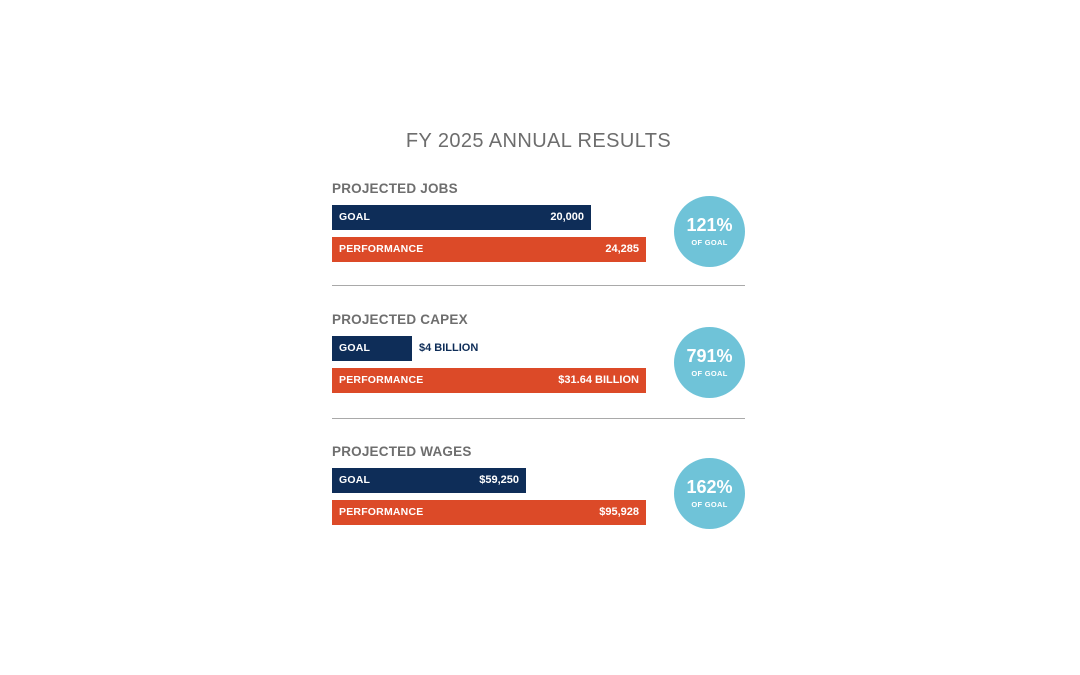 Image resolution: width=1080 pixels, height=675 pixels. I want to click on section-title: PROJECTED JOBS, so click(395, 188).